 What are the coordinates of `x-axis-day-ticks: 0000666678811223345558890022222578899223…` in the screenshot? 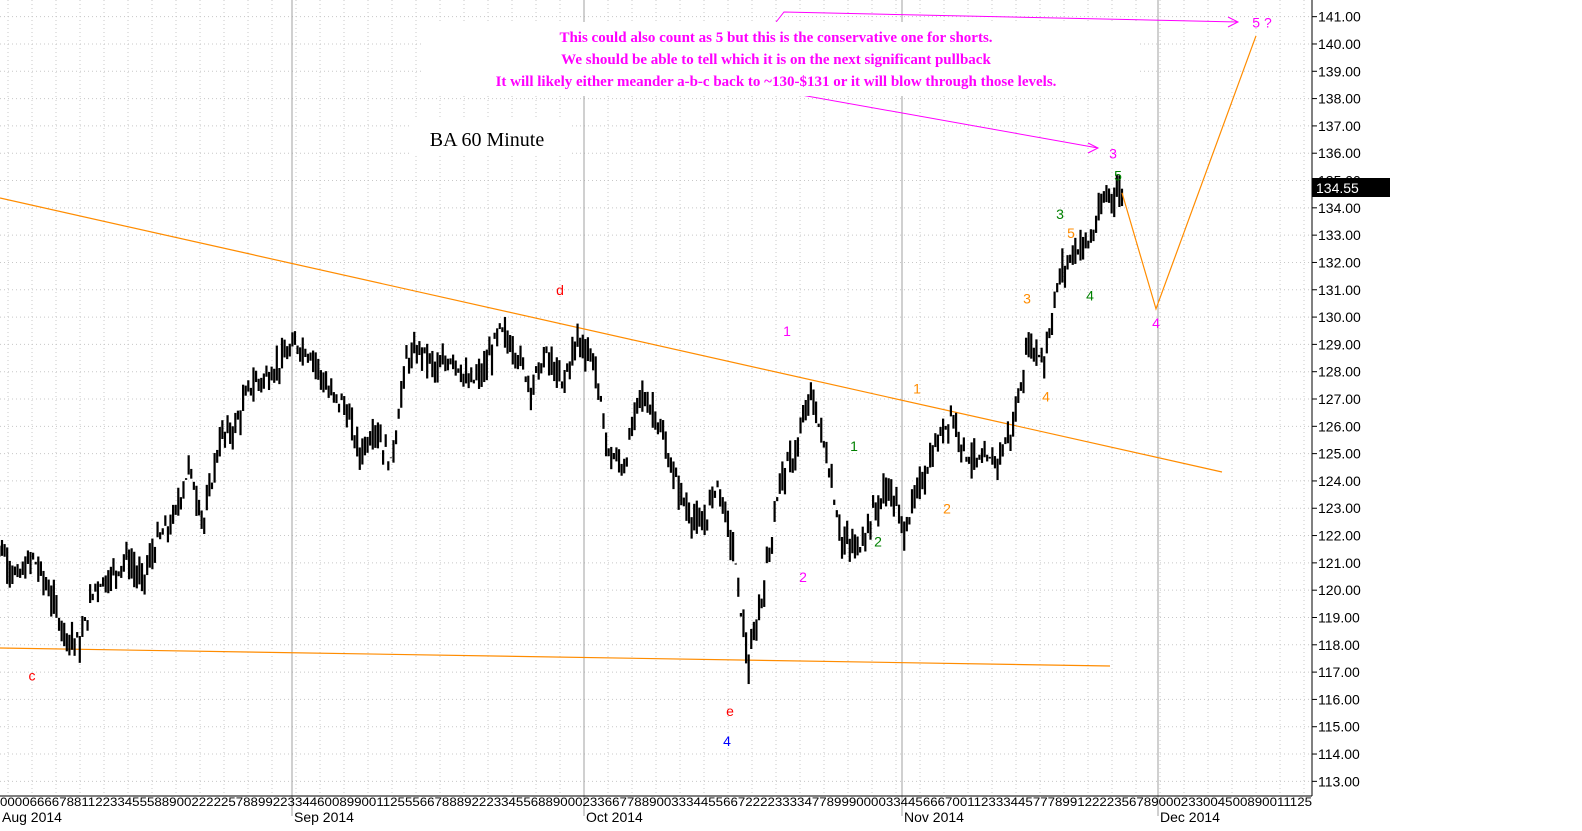 It's located at (656, 802).